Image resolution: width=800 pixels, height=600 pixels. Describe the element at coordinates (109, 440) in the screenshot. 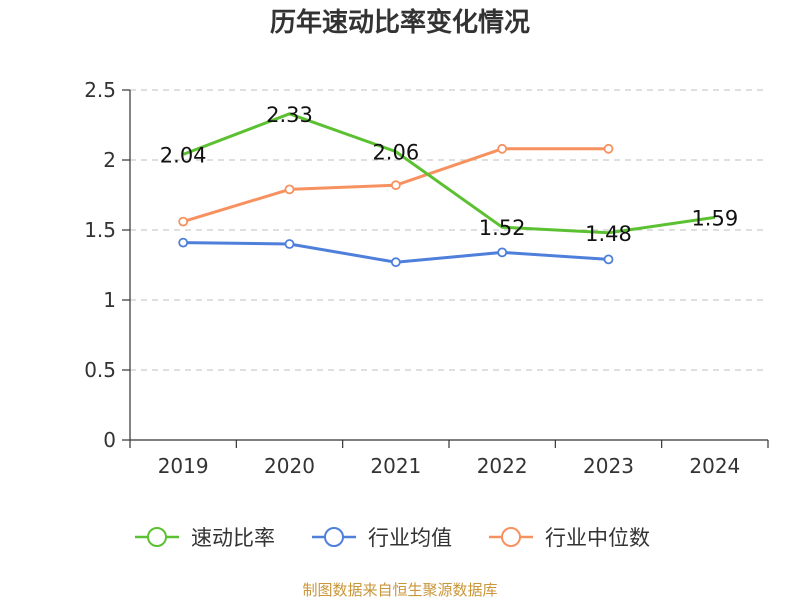

I see `y-tick-label: 0` at that location.